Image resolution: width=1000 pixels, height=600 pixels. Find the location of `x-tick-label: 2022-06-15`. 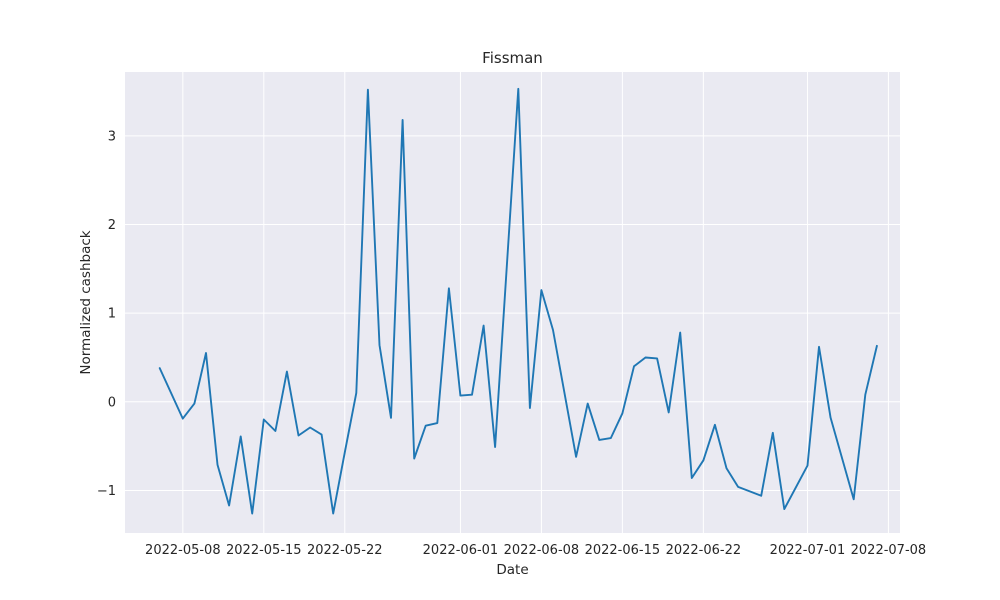

x-tick-label: 2022-06-15 is located at coordinates (623, 550).